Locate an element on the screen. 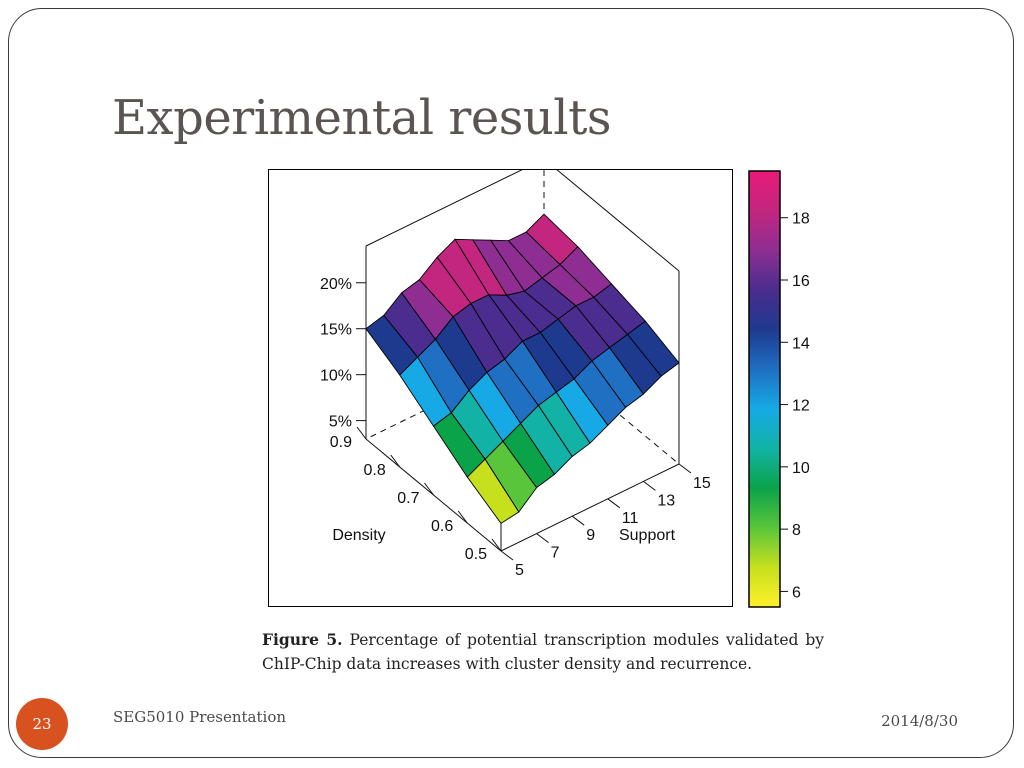 This screenshot has width=1024, height=768. colorbar-tick-label: 8 is located at coordinates (796, 530).